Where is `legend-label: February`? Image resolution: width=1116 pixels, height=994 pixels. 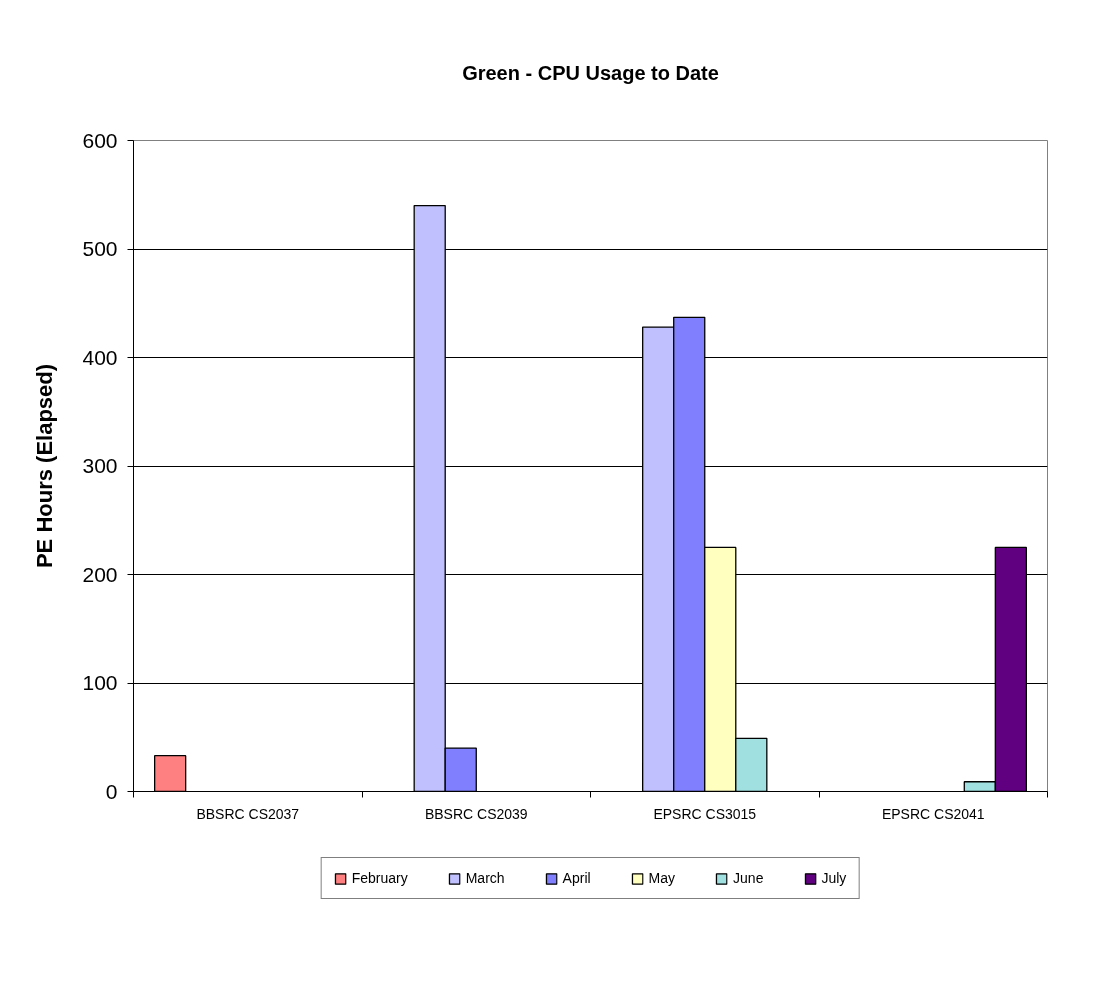 legend-label: February is located at coordinates (379, 878).